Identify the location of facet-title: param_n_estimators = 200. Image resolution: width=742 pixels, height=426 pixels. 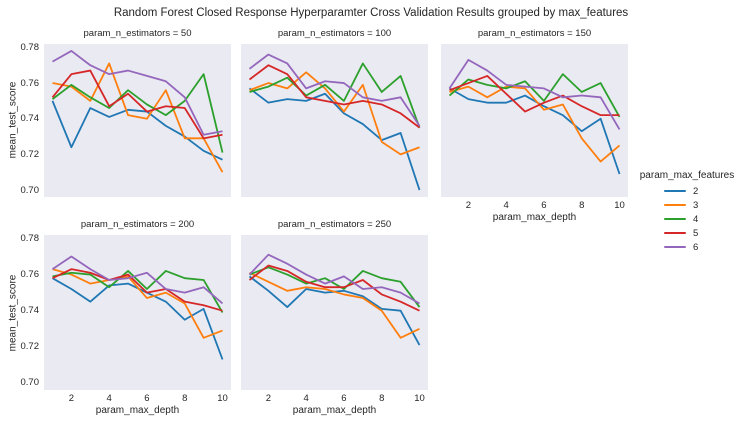
(137, 224).